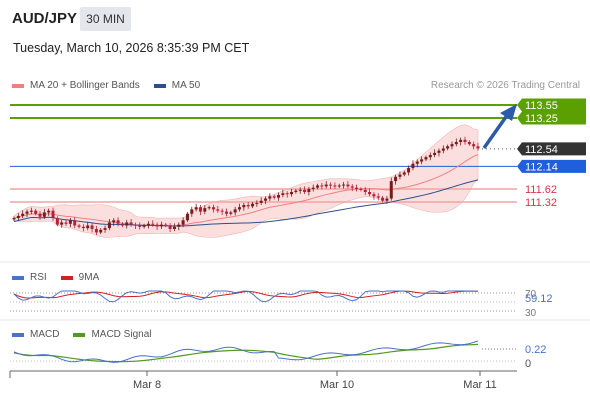 This screenshot has height=400, width=590. What do you see at coordinates (45, 18) in the screenshot?
I see `symbol-title: AUD/JPY` at bounding box center [45, 18].